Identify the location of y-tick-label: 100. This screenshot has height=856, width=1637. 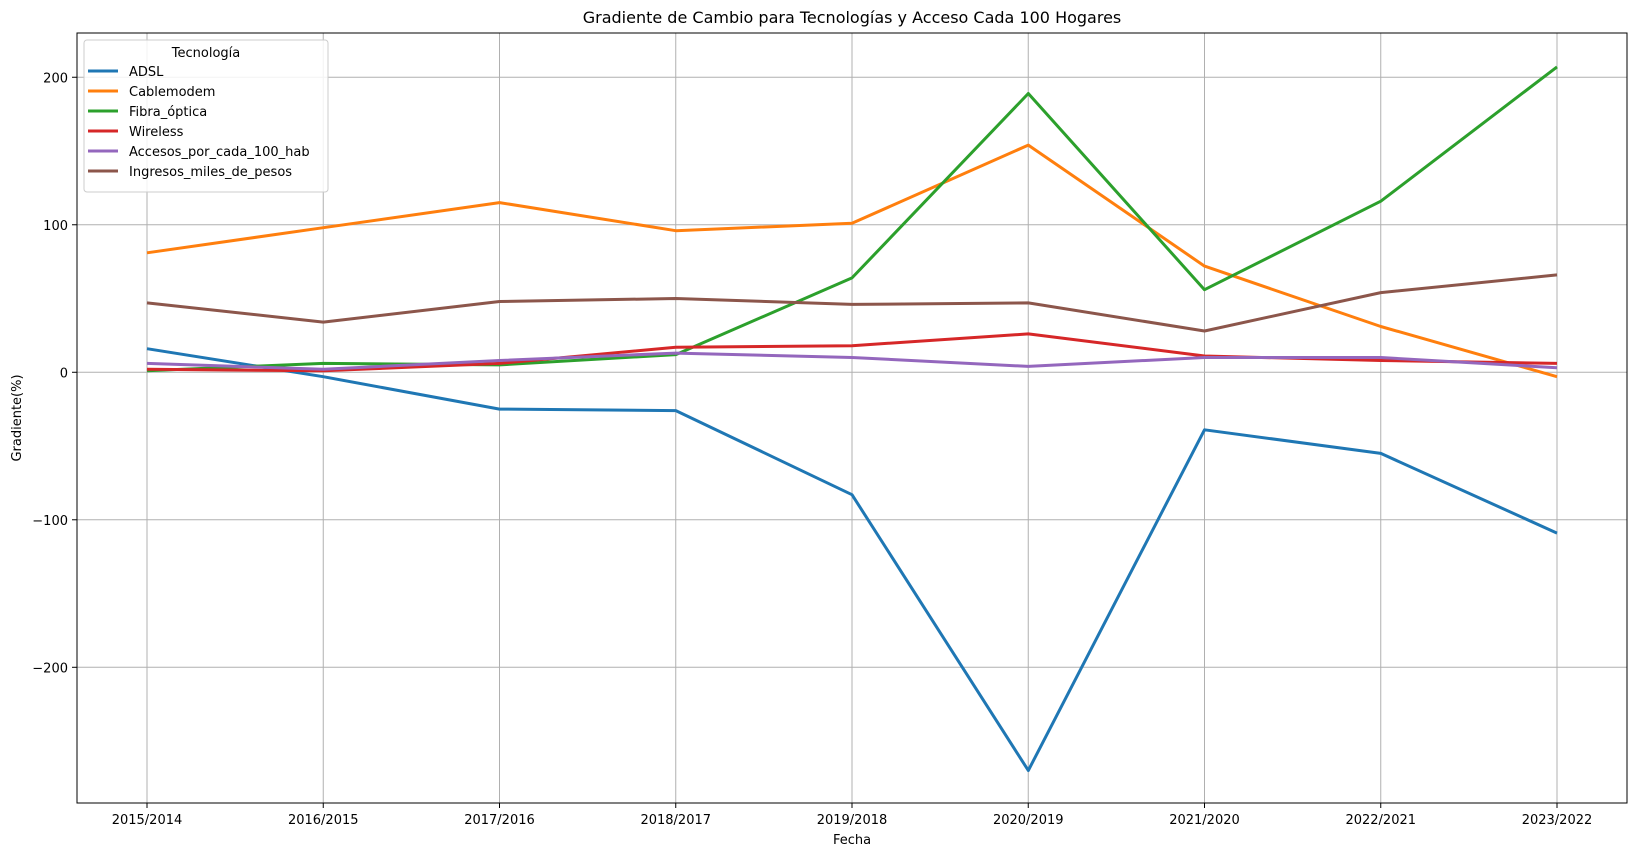
(55, 226).